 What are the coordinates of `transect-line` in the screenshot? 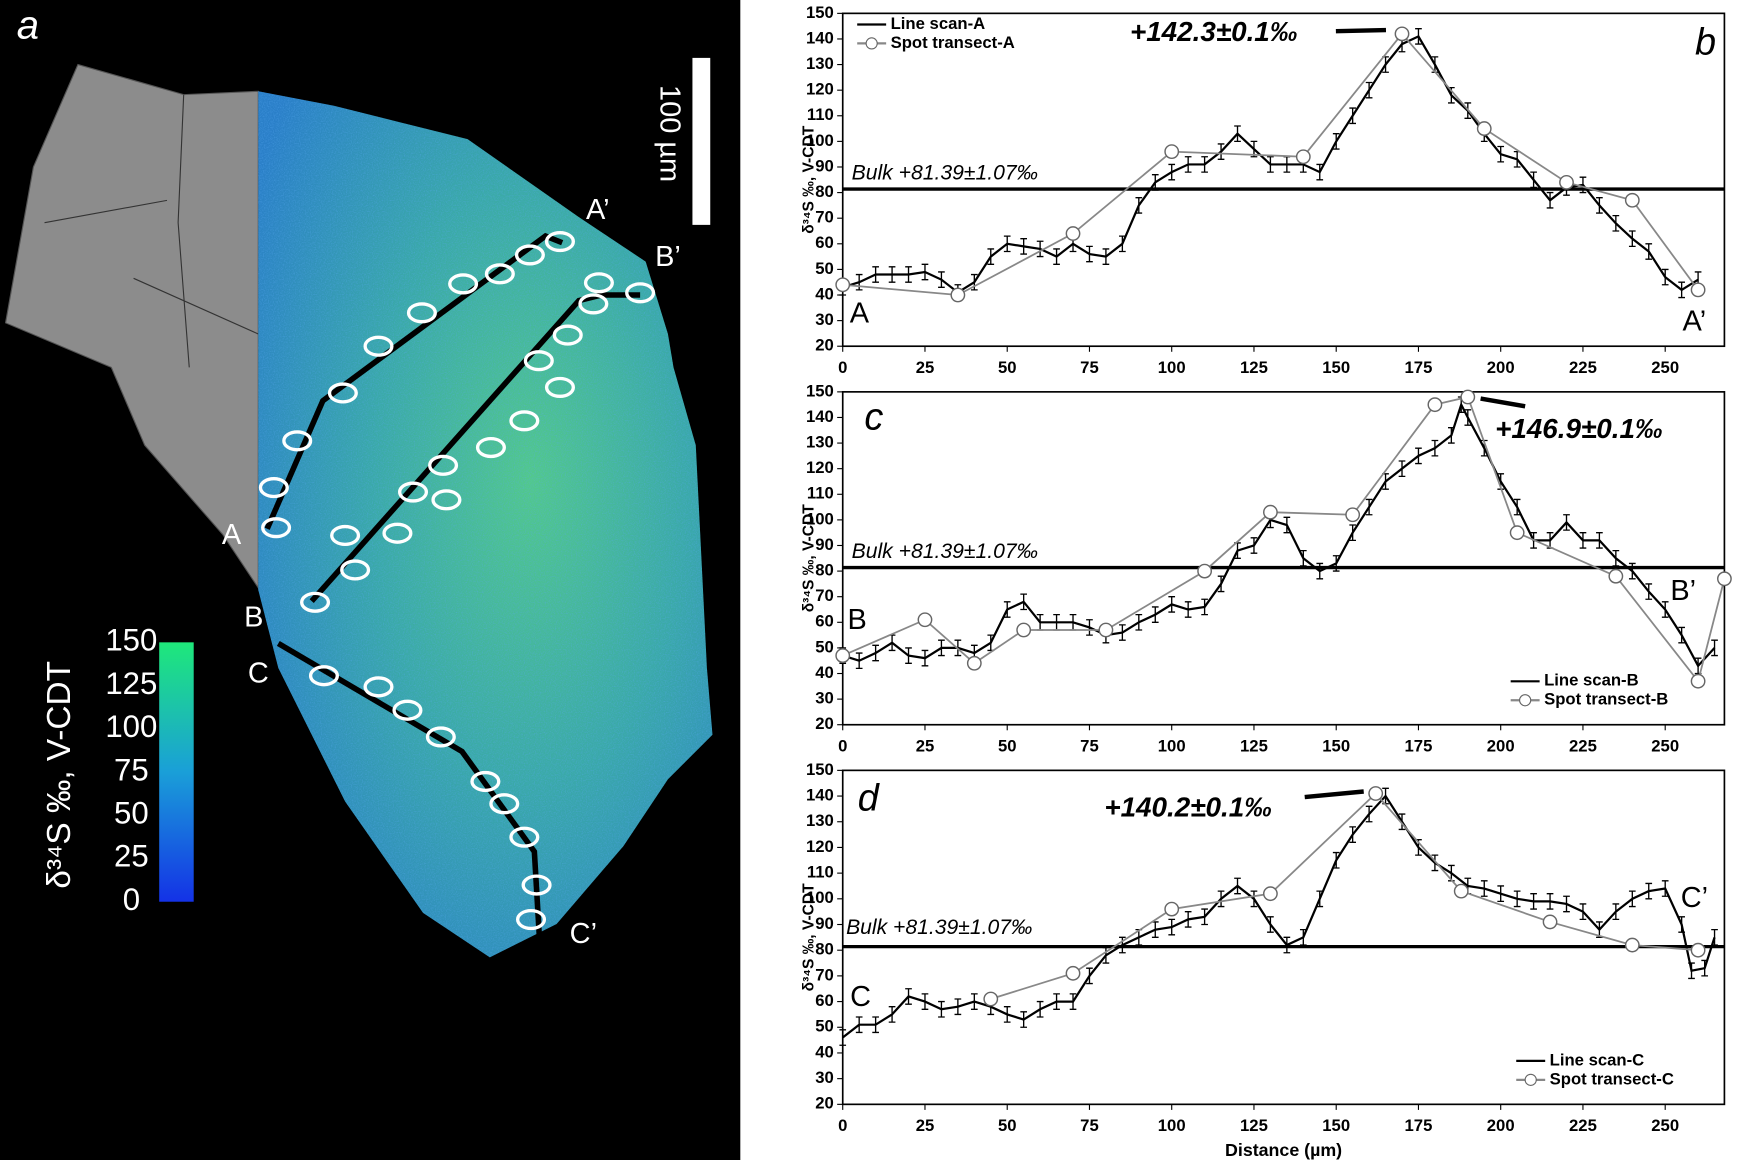 It's located at (409, 794).